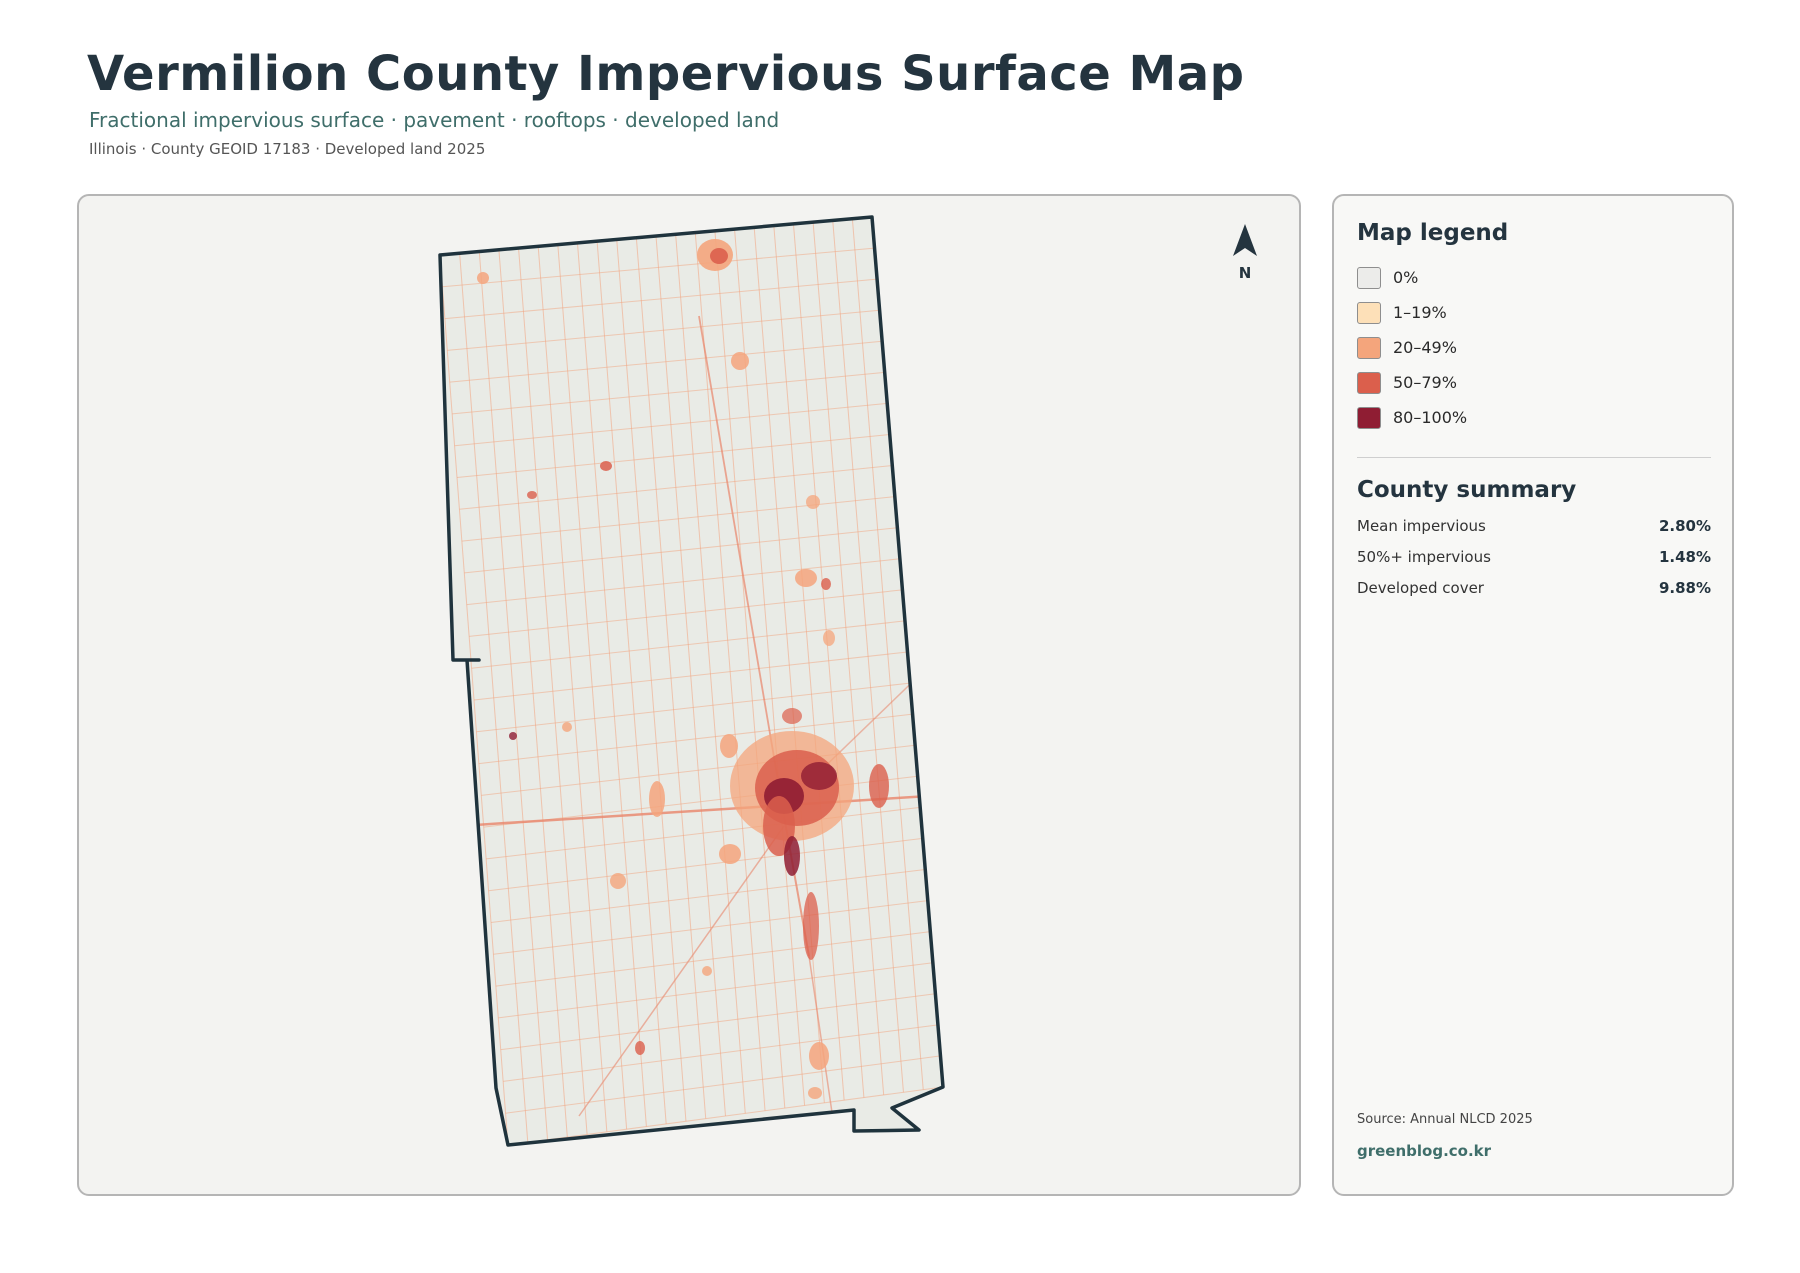 This screenshot has height=1273, width=1800. I want to click on source-note: Source: Annual NLCD 2025, so click(1445, 1119).